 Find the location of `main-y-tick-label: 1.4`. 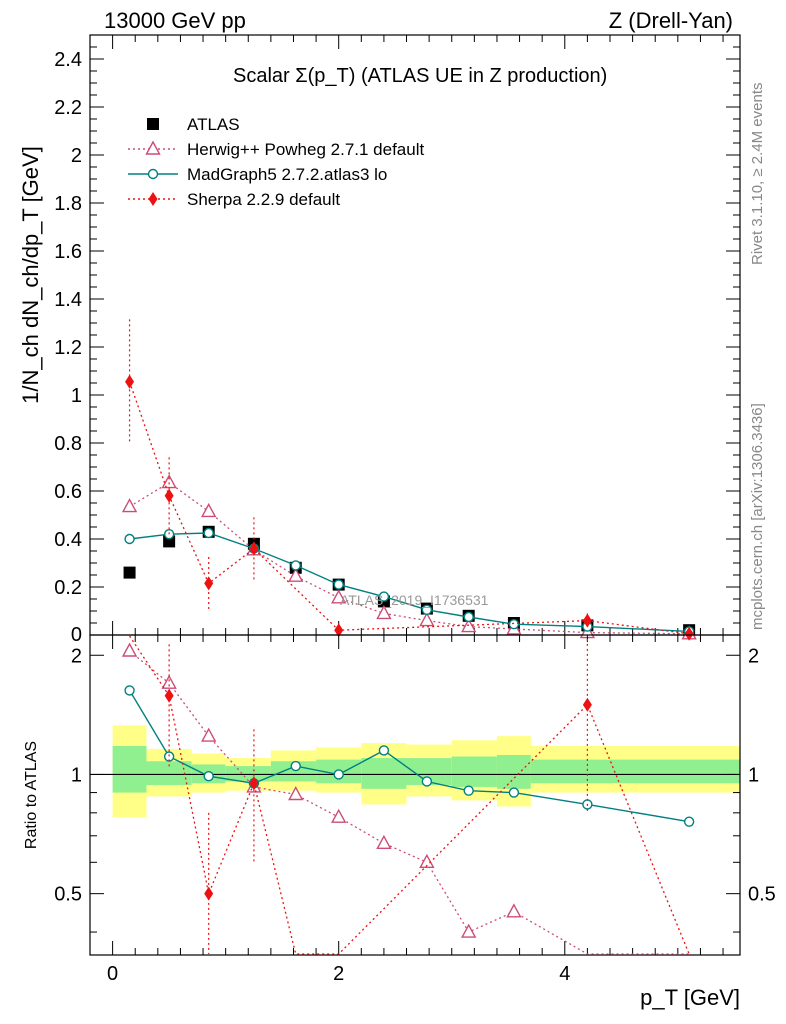

main-y-tick-label: 1.4 is located at coordinates (68, 300).